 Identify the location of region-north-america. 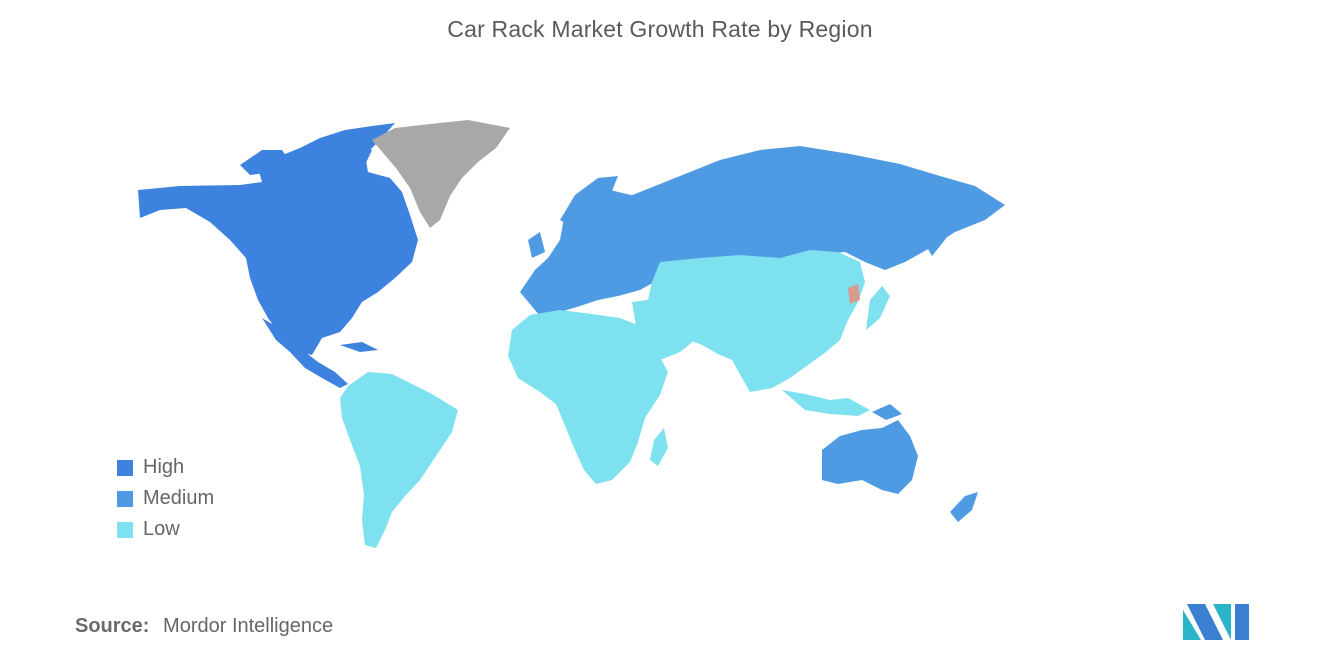
(278, 255).